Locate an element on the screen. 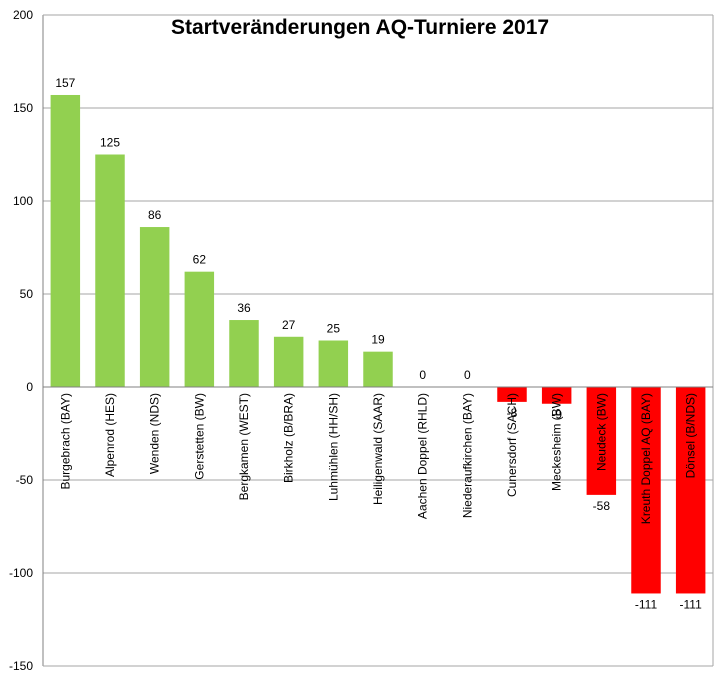 This screenshot has width=721, height=688. data-label: -8 is located at coordinates (512, 413).